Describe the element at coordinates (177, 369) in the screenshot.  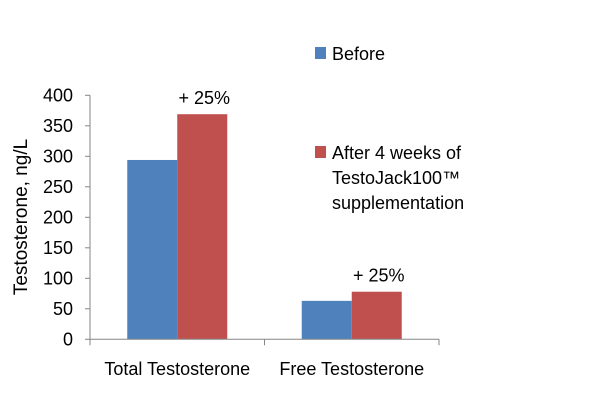
I see `x-tick-label: Total Testosterone` at that location.